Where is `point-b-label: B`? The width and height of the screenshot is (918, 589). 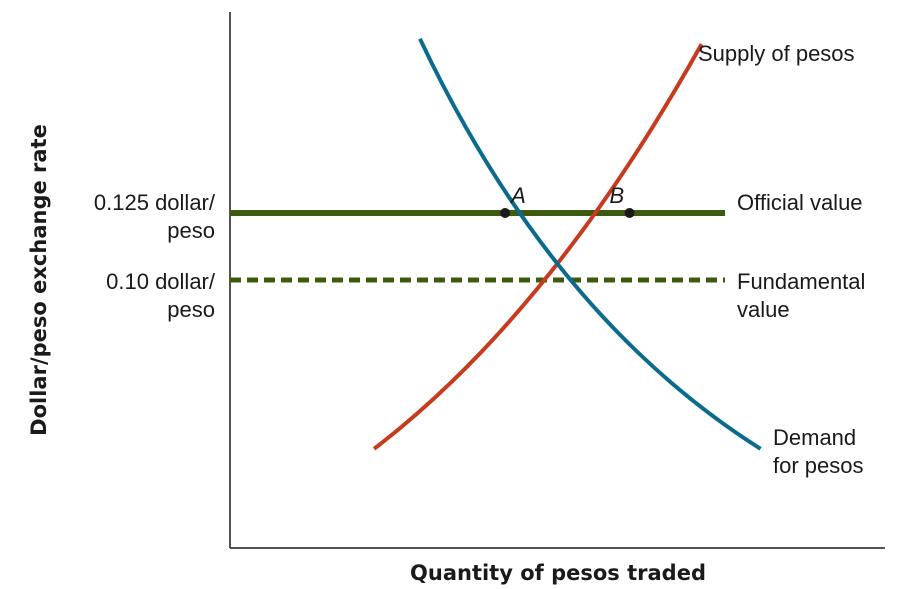 point-b-label: B is located at coordinates (617, 195).